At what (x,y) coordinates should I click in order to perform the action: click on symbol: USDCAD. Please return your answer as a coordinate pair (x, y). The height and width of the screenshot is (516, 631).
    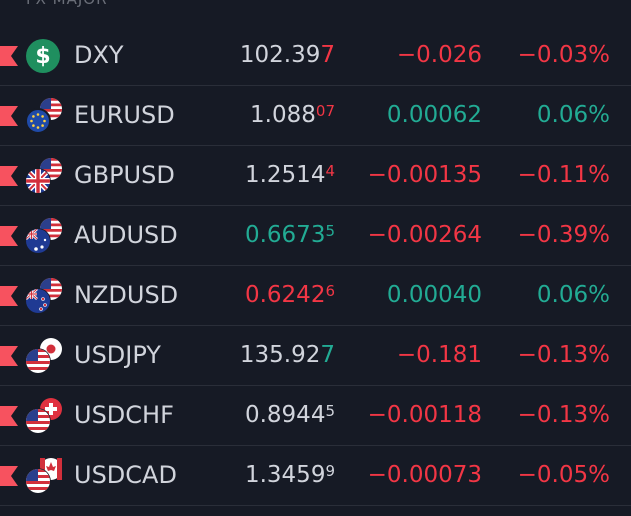
    Looking at the image, I should click on (125, 475).